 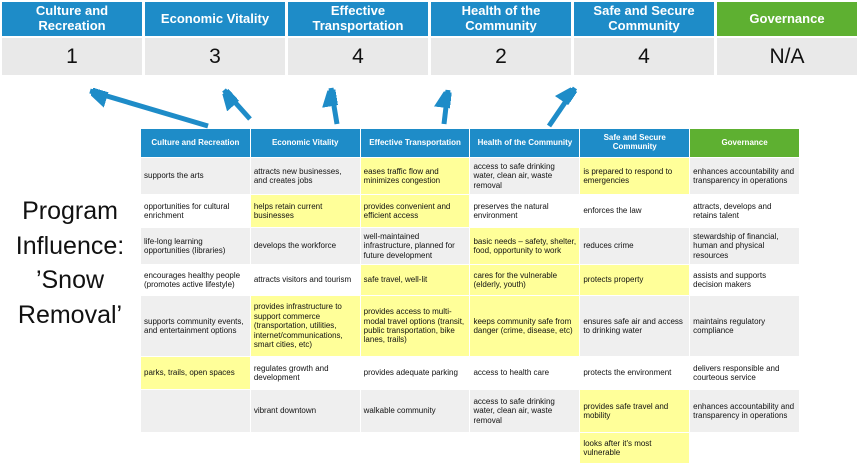 I want to click on program-label-line: Program, so click(x=70, y=211).